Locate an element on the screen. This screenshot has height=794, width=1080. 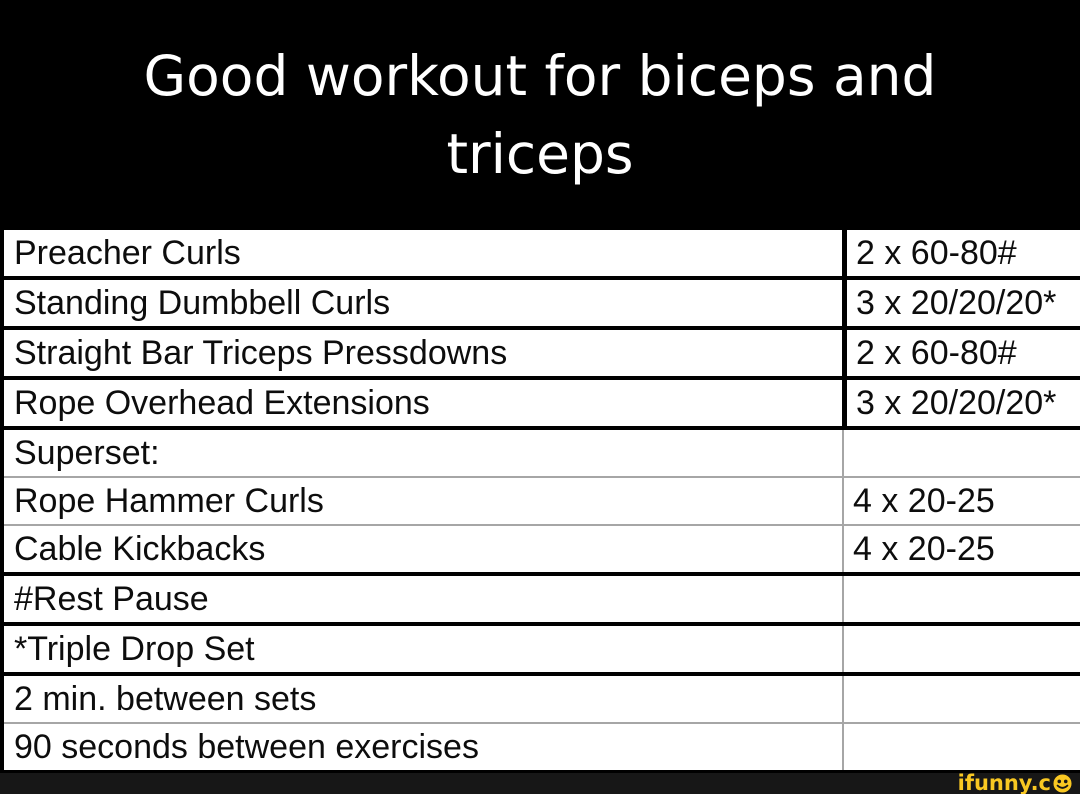
exercise-cell: Preacher Curls is located at coordinates (127, 252).